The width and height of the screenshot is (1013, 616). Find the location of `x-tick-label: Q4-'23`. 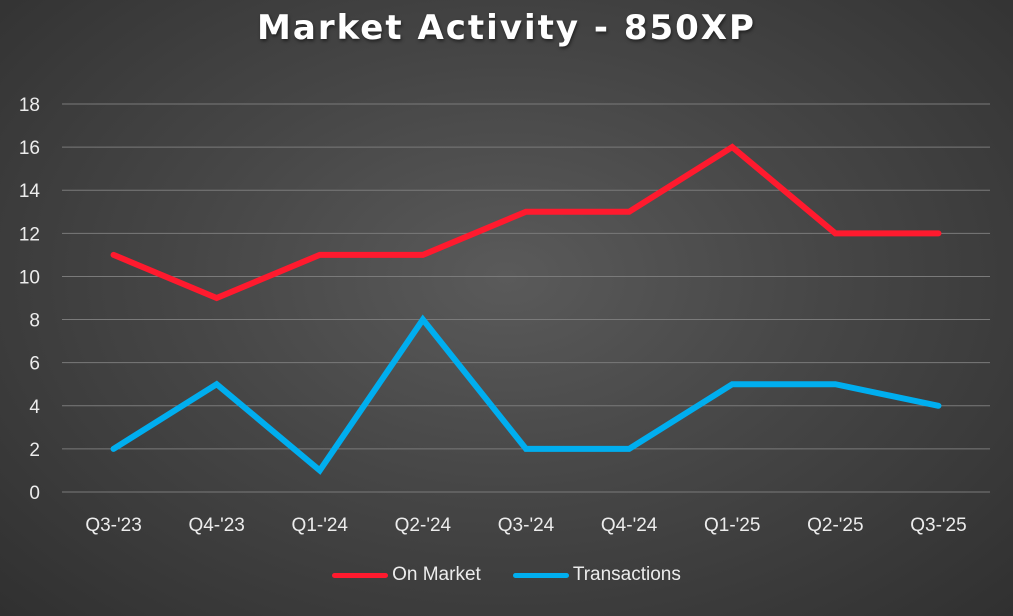

x-tick-label: Q4-'23 is located at coordinates (216, 525).